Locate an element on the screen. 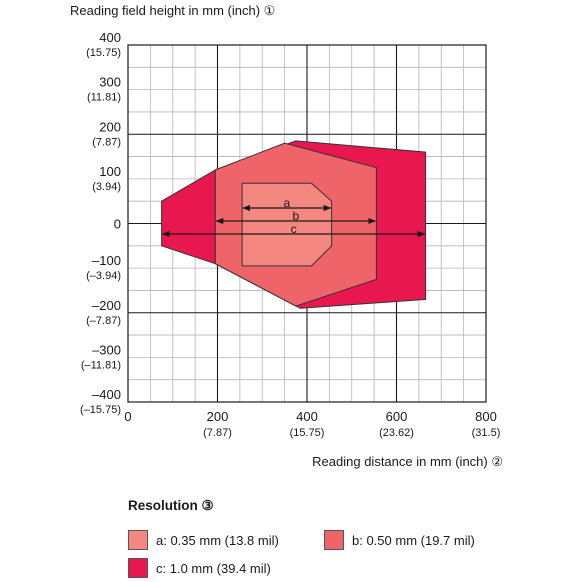  reading-field-areas is located at coordinates (294, 224).